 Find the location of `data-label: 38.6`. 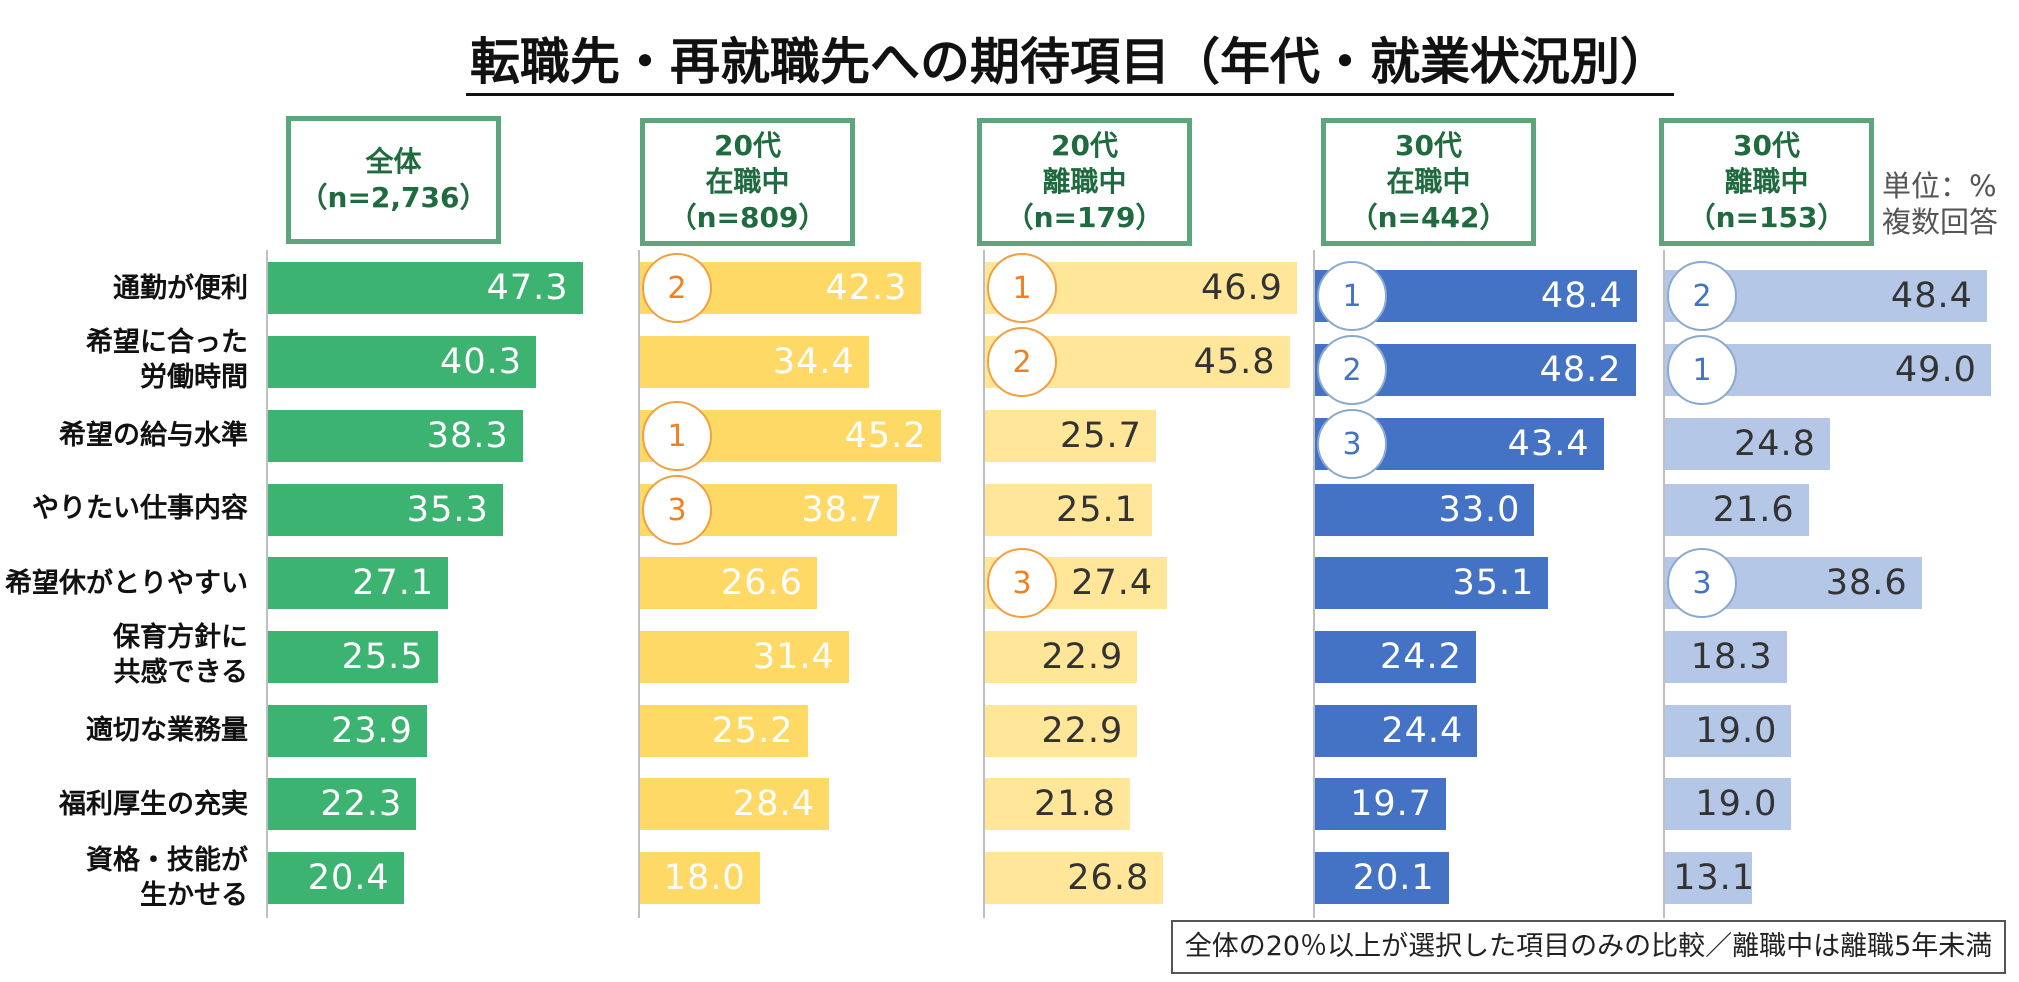

data-label: 38.6 is located at coordinates (1866, 583).